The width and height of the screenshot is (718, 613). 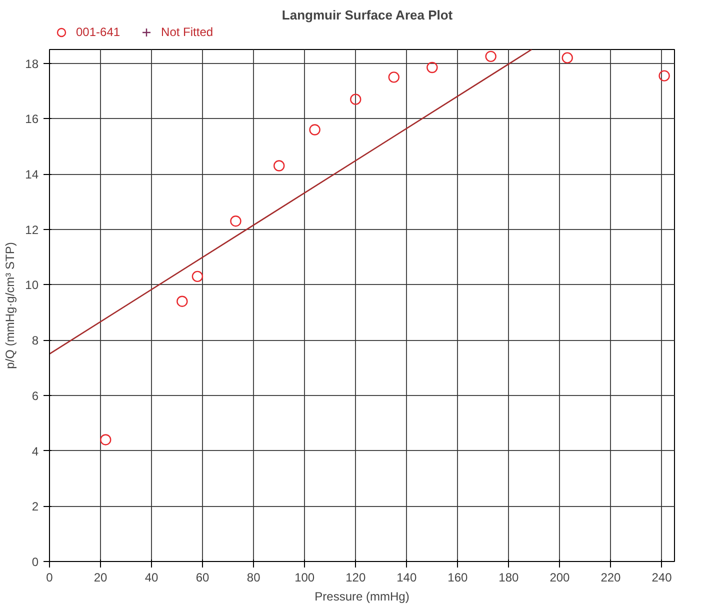 I want to click on y-tick-label: 2, so click(x=35, y=507).